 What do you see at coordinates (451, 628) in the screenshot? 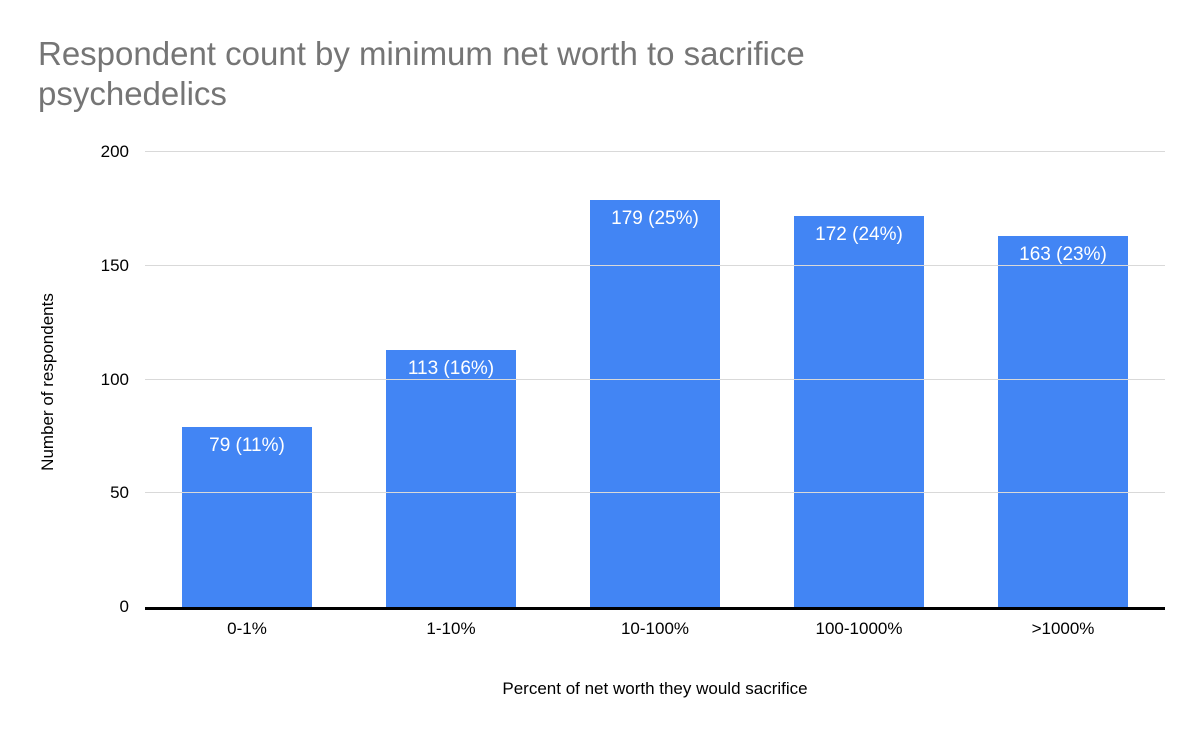
I see `x-tick-label: 1-10%` at bounding box center [451, 628].